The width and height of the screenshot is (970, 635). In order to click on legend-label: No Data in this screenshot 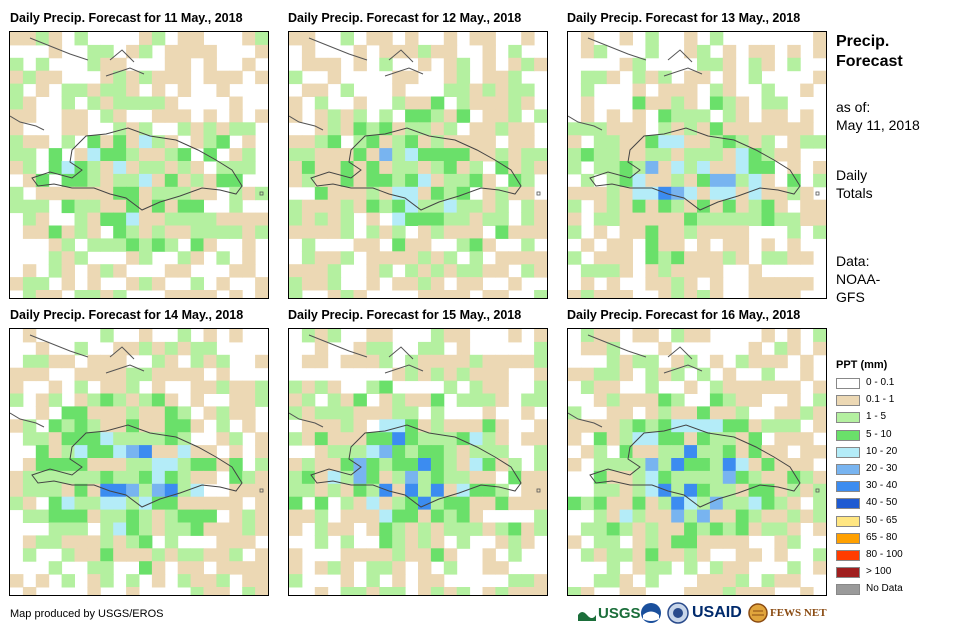, I will do `click(884, 589)`.